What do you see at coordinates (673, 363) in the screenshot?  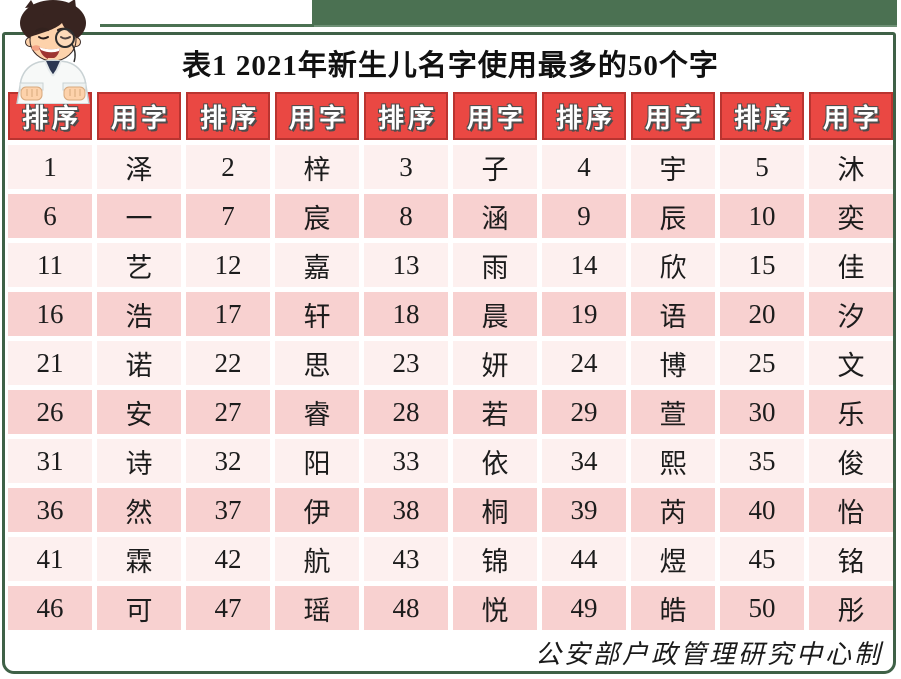 I see `char-cell: 博` at bounding box center [673, 363].